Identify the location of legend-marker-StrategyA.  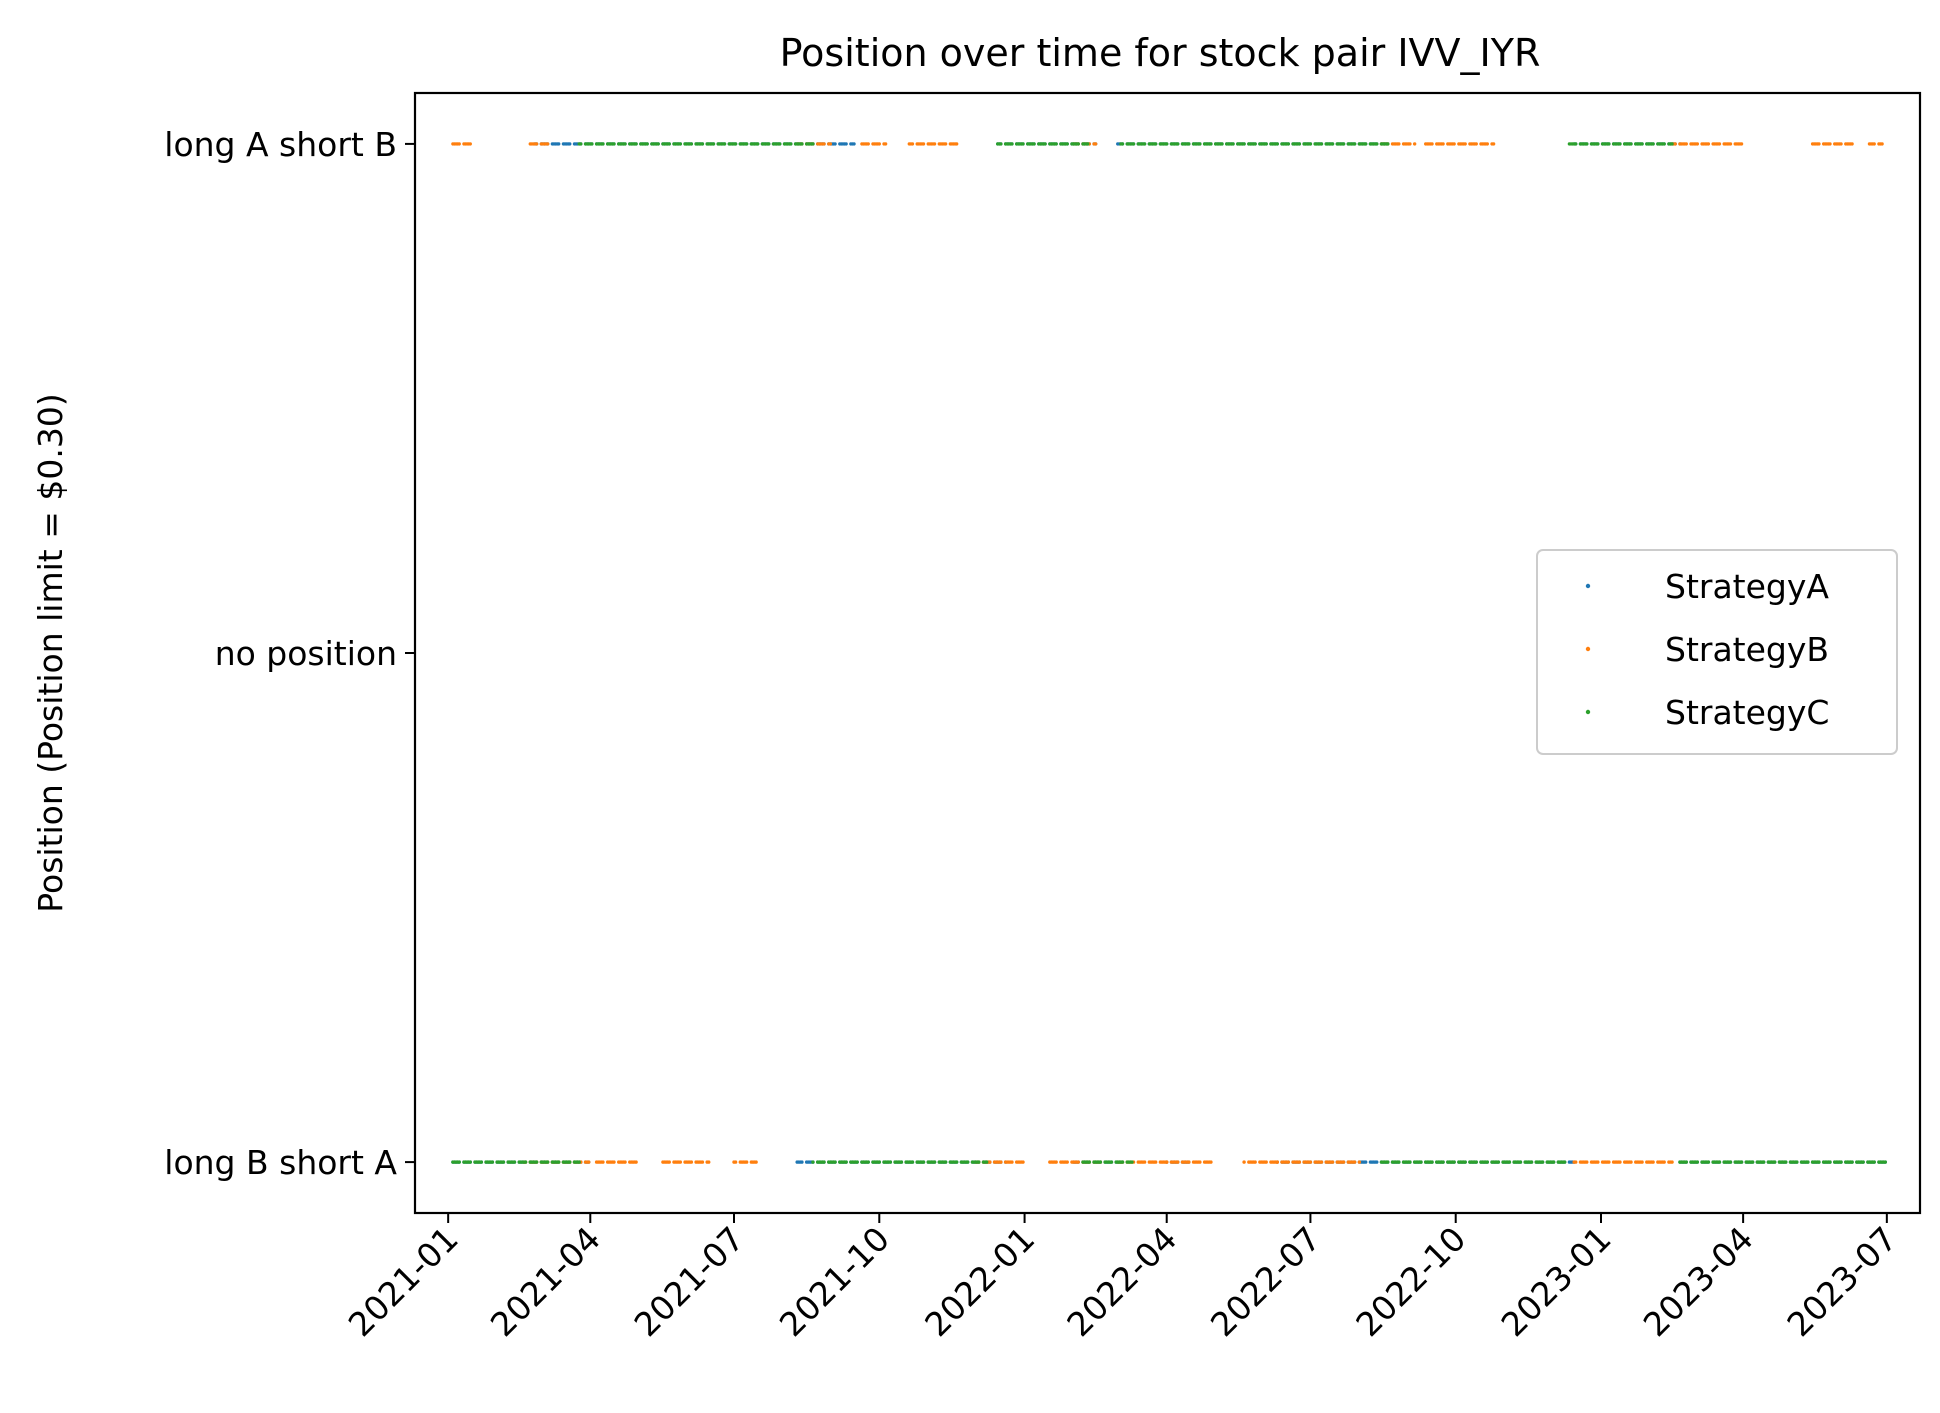
(1588, 586).